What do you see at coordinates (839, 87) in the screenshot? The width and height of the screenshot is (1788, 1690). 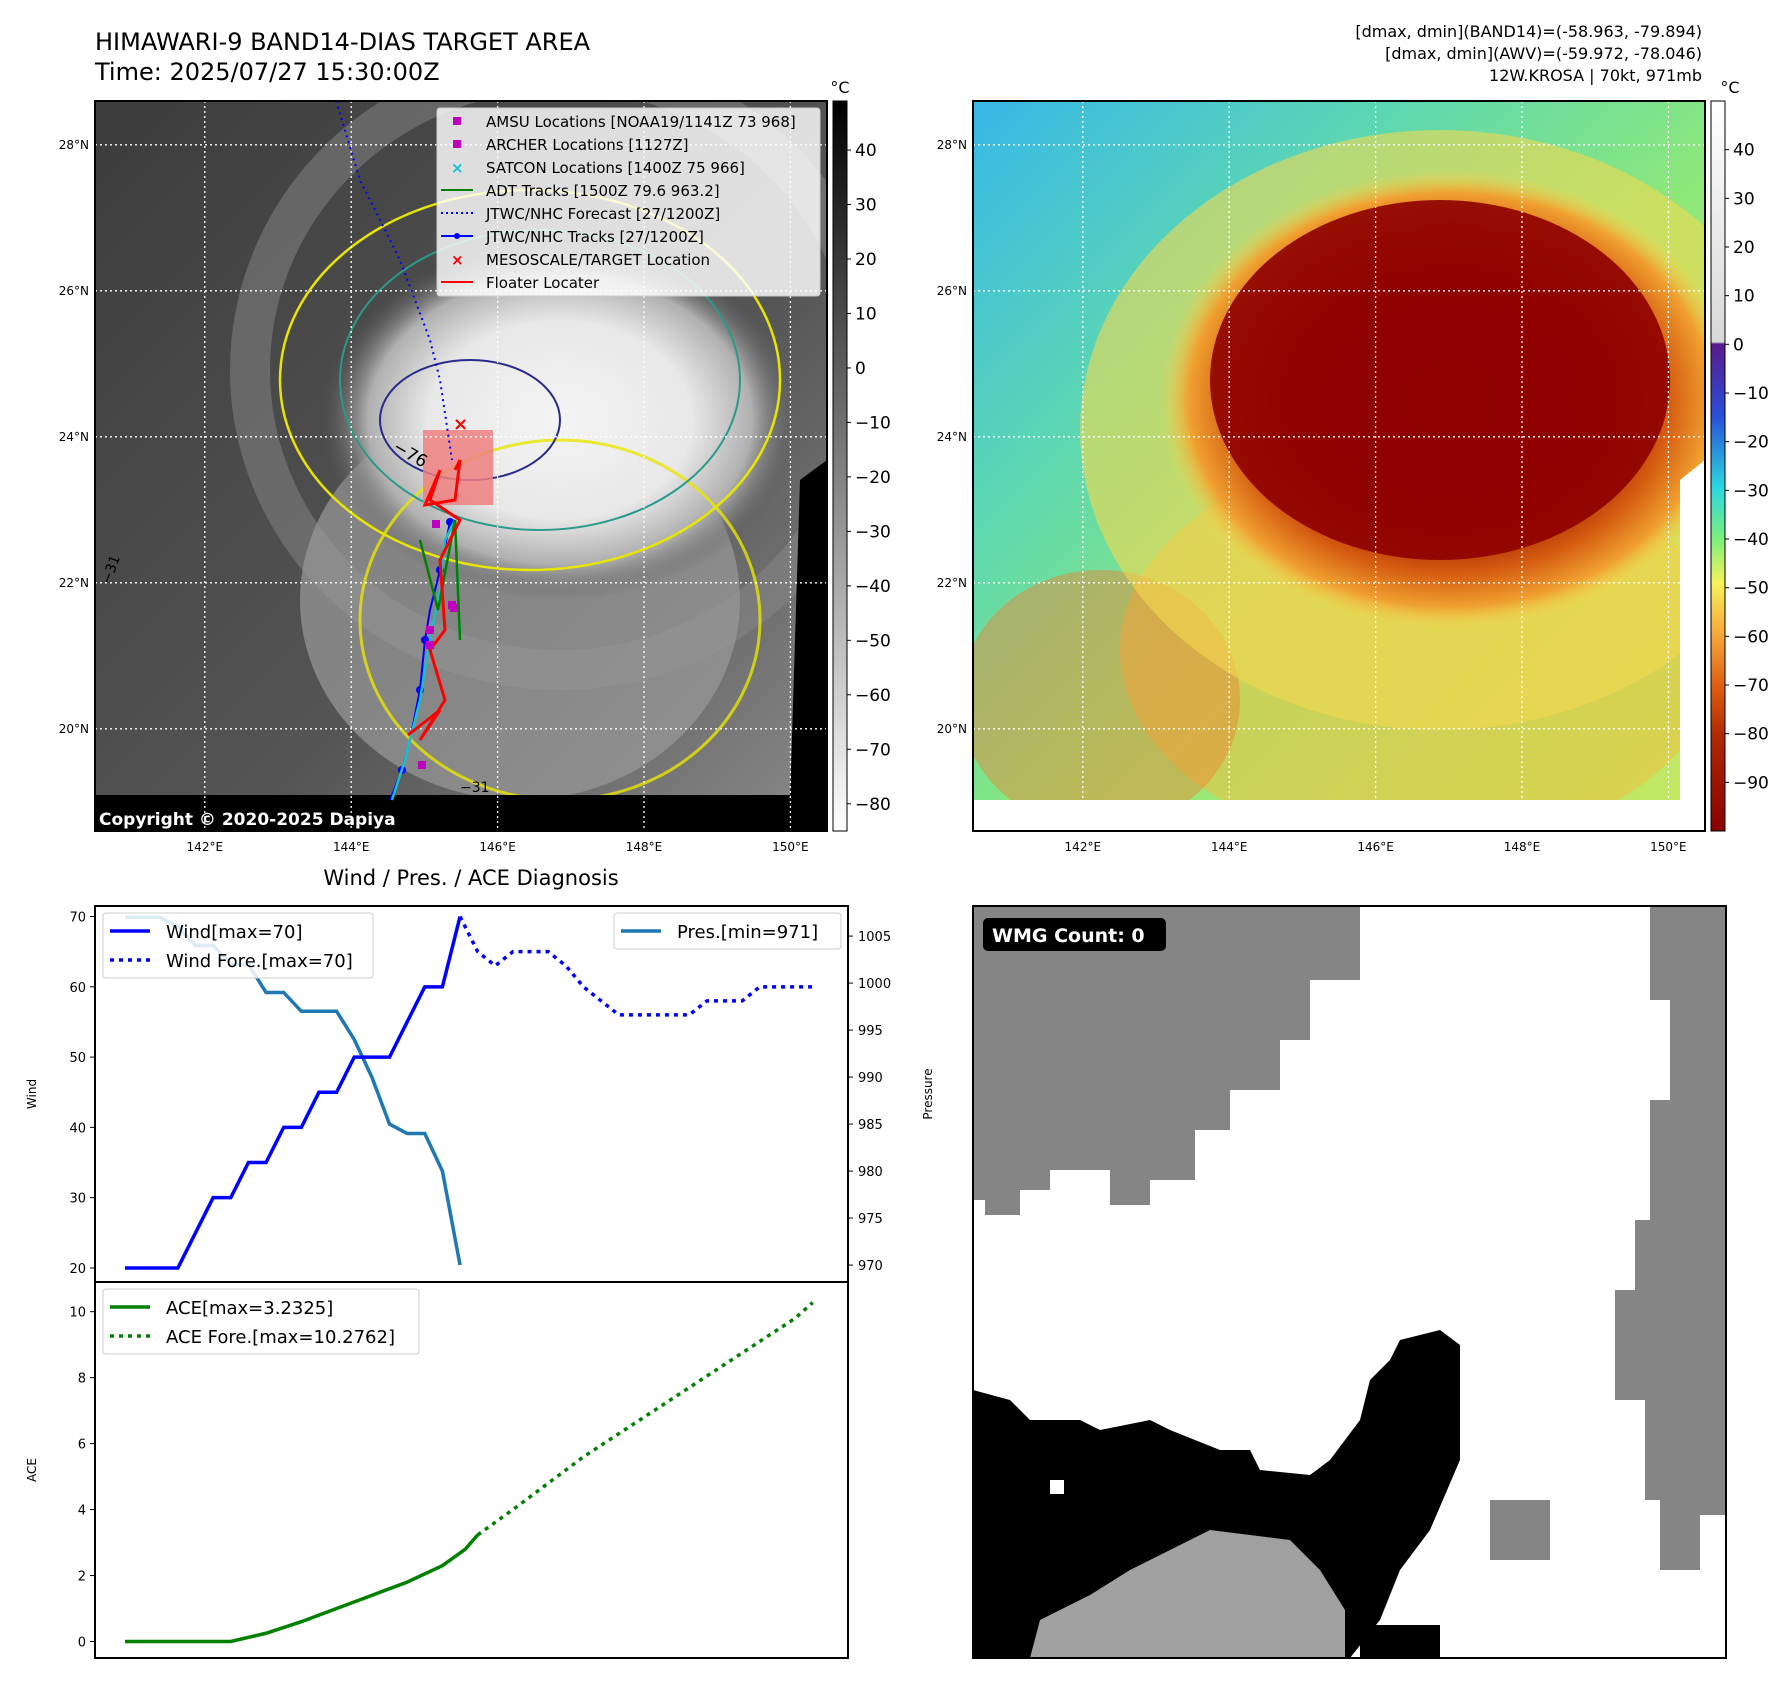 I see `ir-colorbar-unit: °C` at bounding box center [839, 87].